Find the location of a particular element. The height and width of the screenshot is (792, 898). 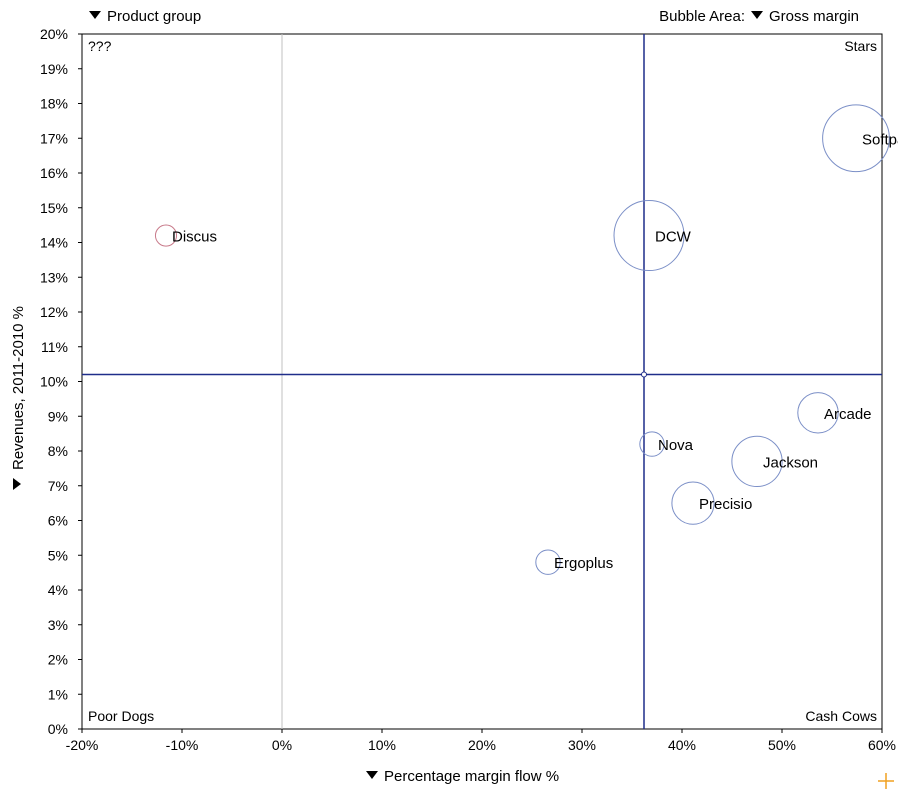

y-tick-label: 4% is located at coordinates (58, 590).